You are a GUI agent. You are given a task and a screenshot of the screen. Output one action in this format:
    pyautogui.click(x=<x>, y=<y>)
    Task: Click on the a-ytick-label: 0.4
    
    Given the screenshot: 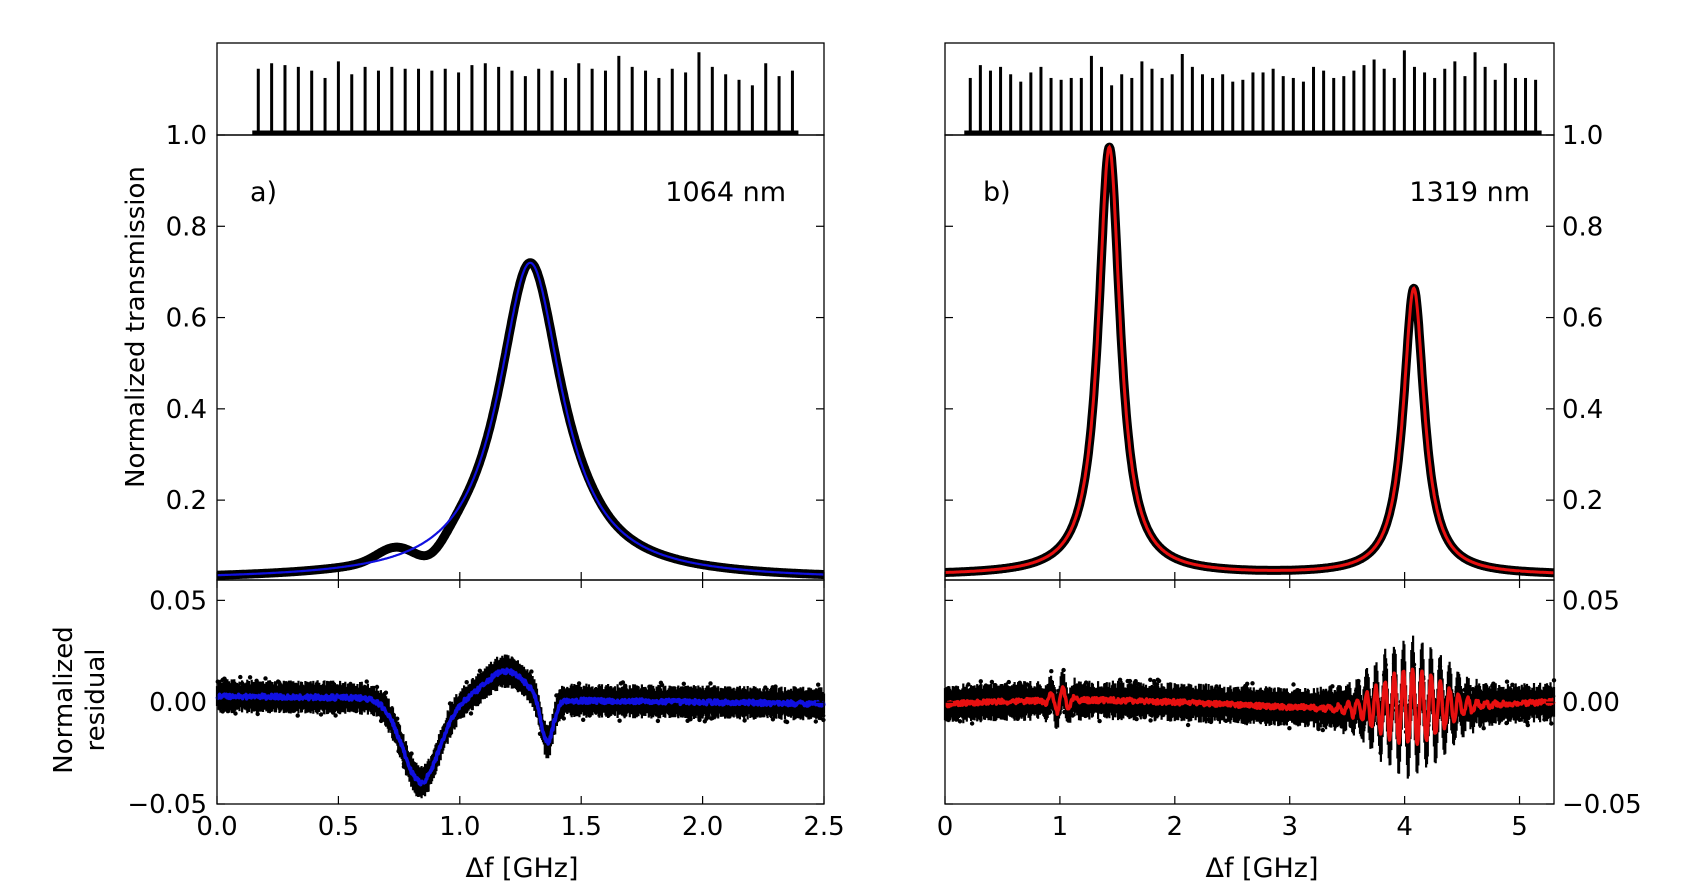 What is the action you would take?
    pyautogui.click(x=186, y=410)
    